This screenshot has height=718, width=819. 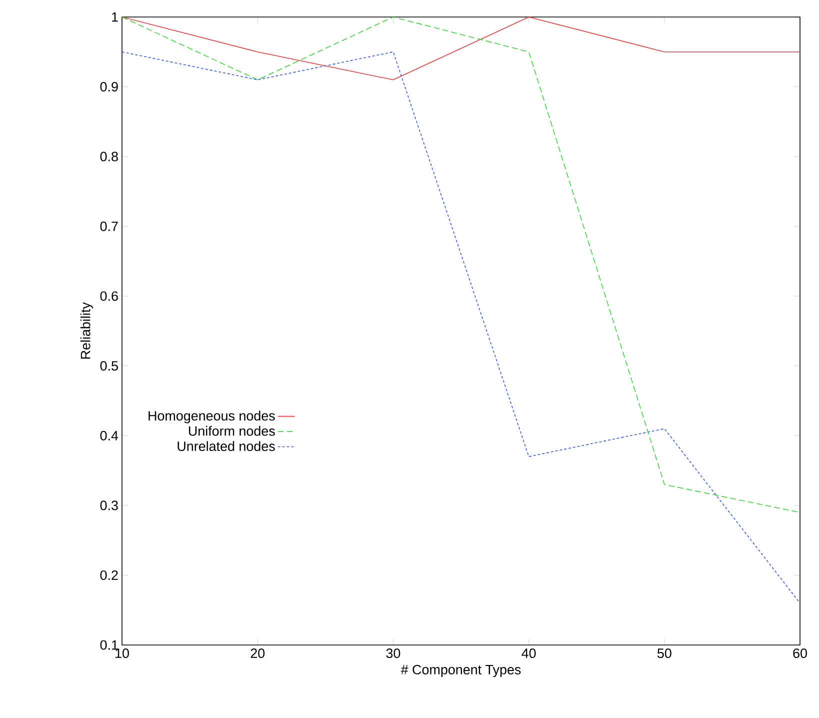 I want to click on legend-label: Homogeneous nodes, so click(x=211, y=417).